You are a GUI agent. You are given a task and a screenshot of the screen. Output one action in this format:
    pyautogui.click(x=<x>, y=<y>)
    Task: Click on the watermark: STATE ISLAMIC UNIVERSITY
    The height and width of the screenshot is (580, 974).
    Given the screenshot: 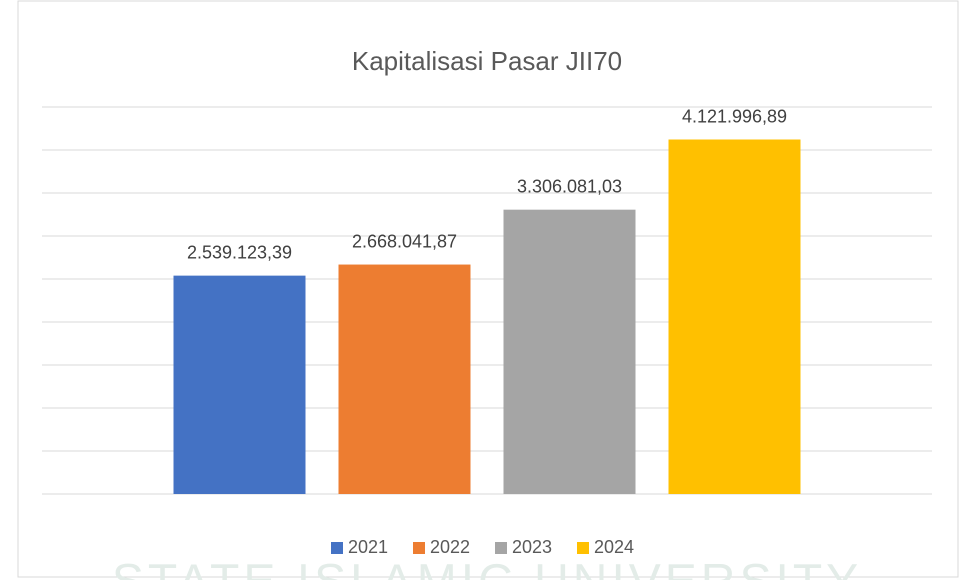 What is the action you would take?
    pyautogui.click(x=487, y=568)
    